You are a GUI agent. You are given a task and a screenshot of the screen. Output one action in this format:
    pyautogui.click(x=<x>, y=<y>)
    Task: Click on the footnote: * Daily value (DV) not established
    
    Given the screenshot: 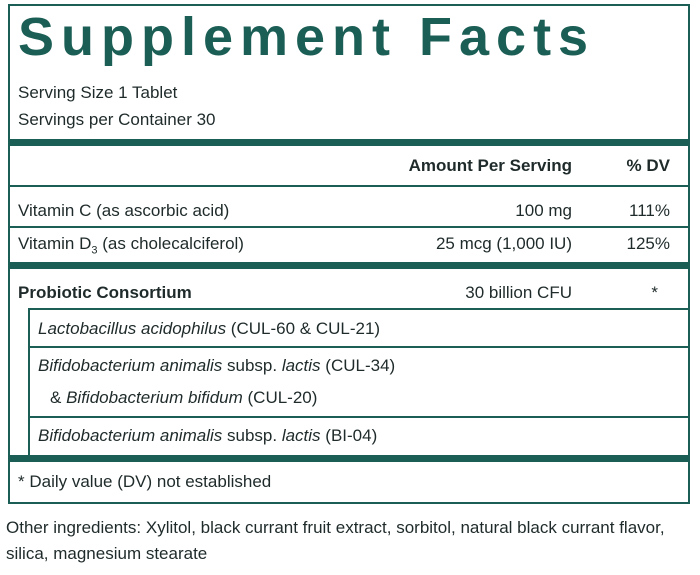 What is the action you would take?
    pyautogui.click(x=145, y=481)
    